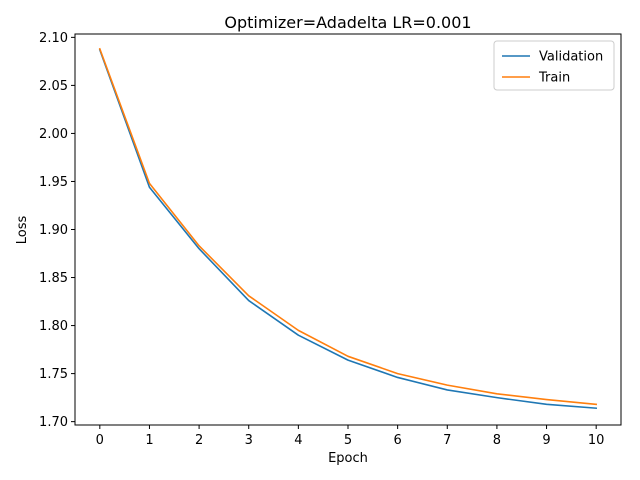  I want to click on y-tick-label: 1.75, so click(53, 374).